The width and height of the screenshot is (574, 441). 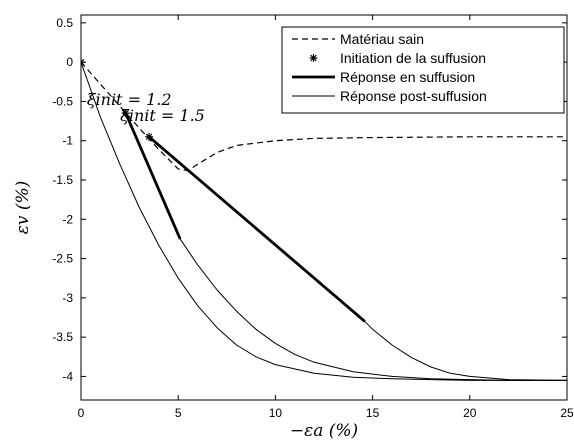 What do you see at coordinates (407, 77) in the screenshot?
I see `legend-entry: Réponse en suffusion` at bounding box center [407, 77].